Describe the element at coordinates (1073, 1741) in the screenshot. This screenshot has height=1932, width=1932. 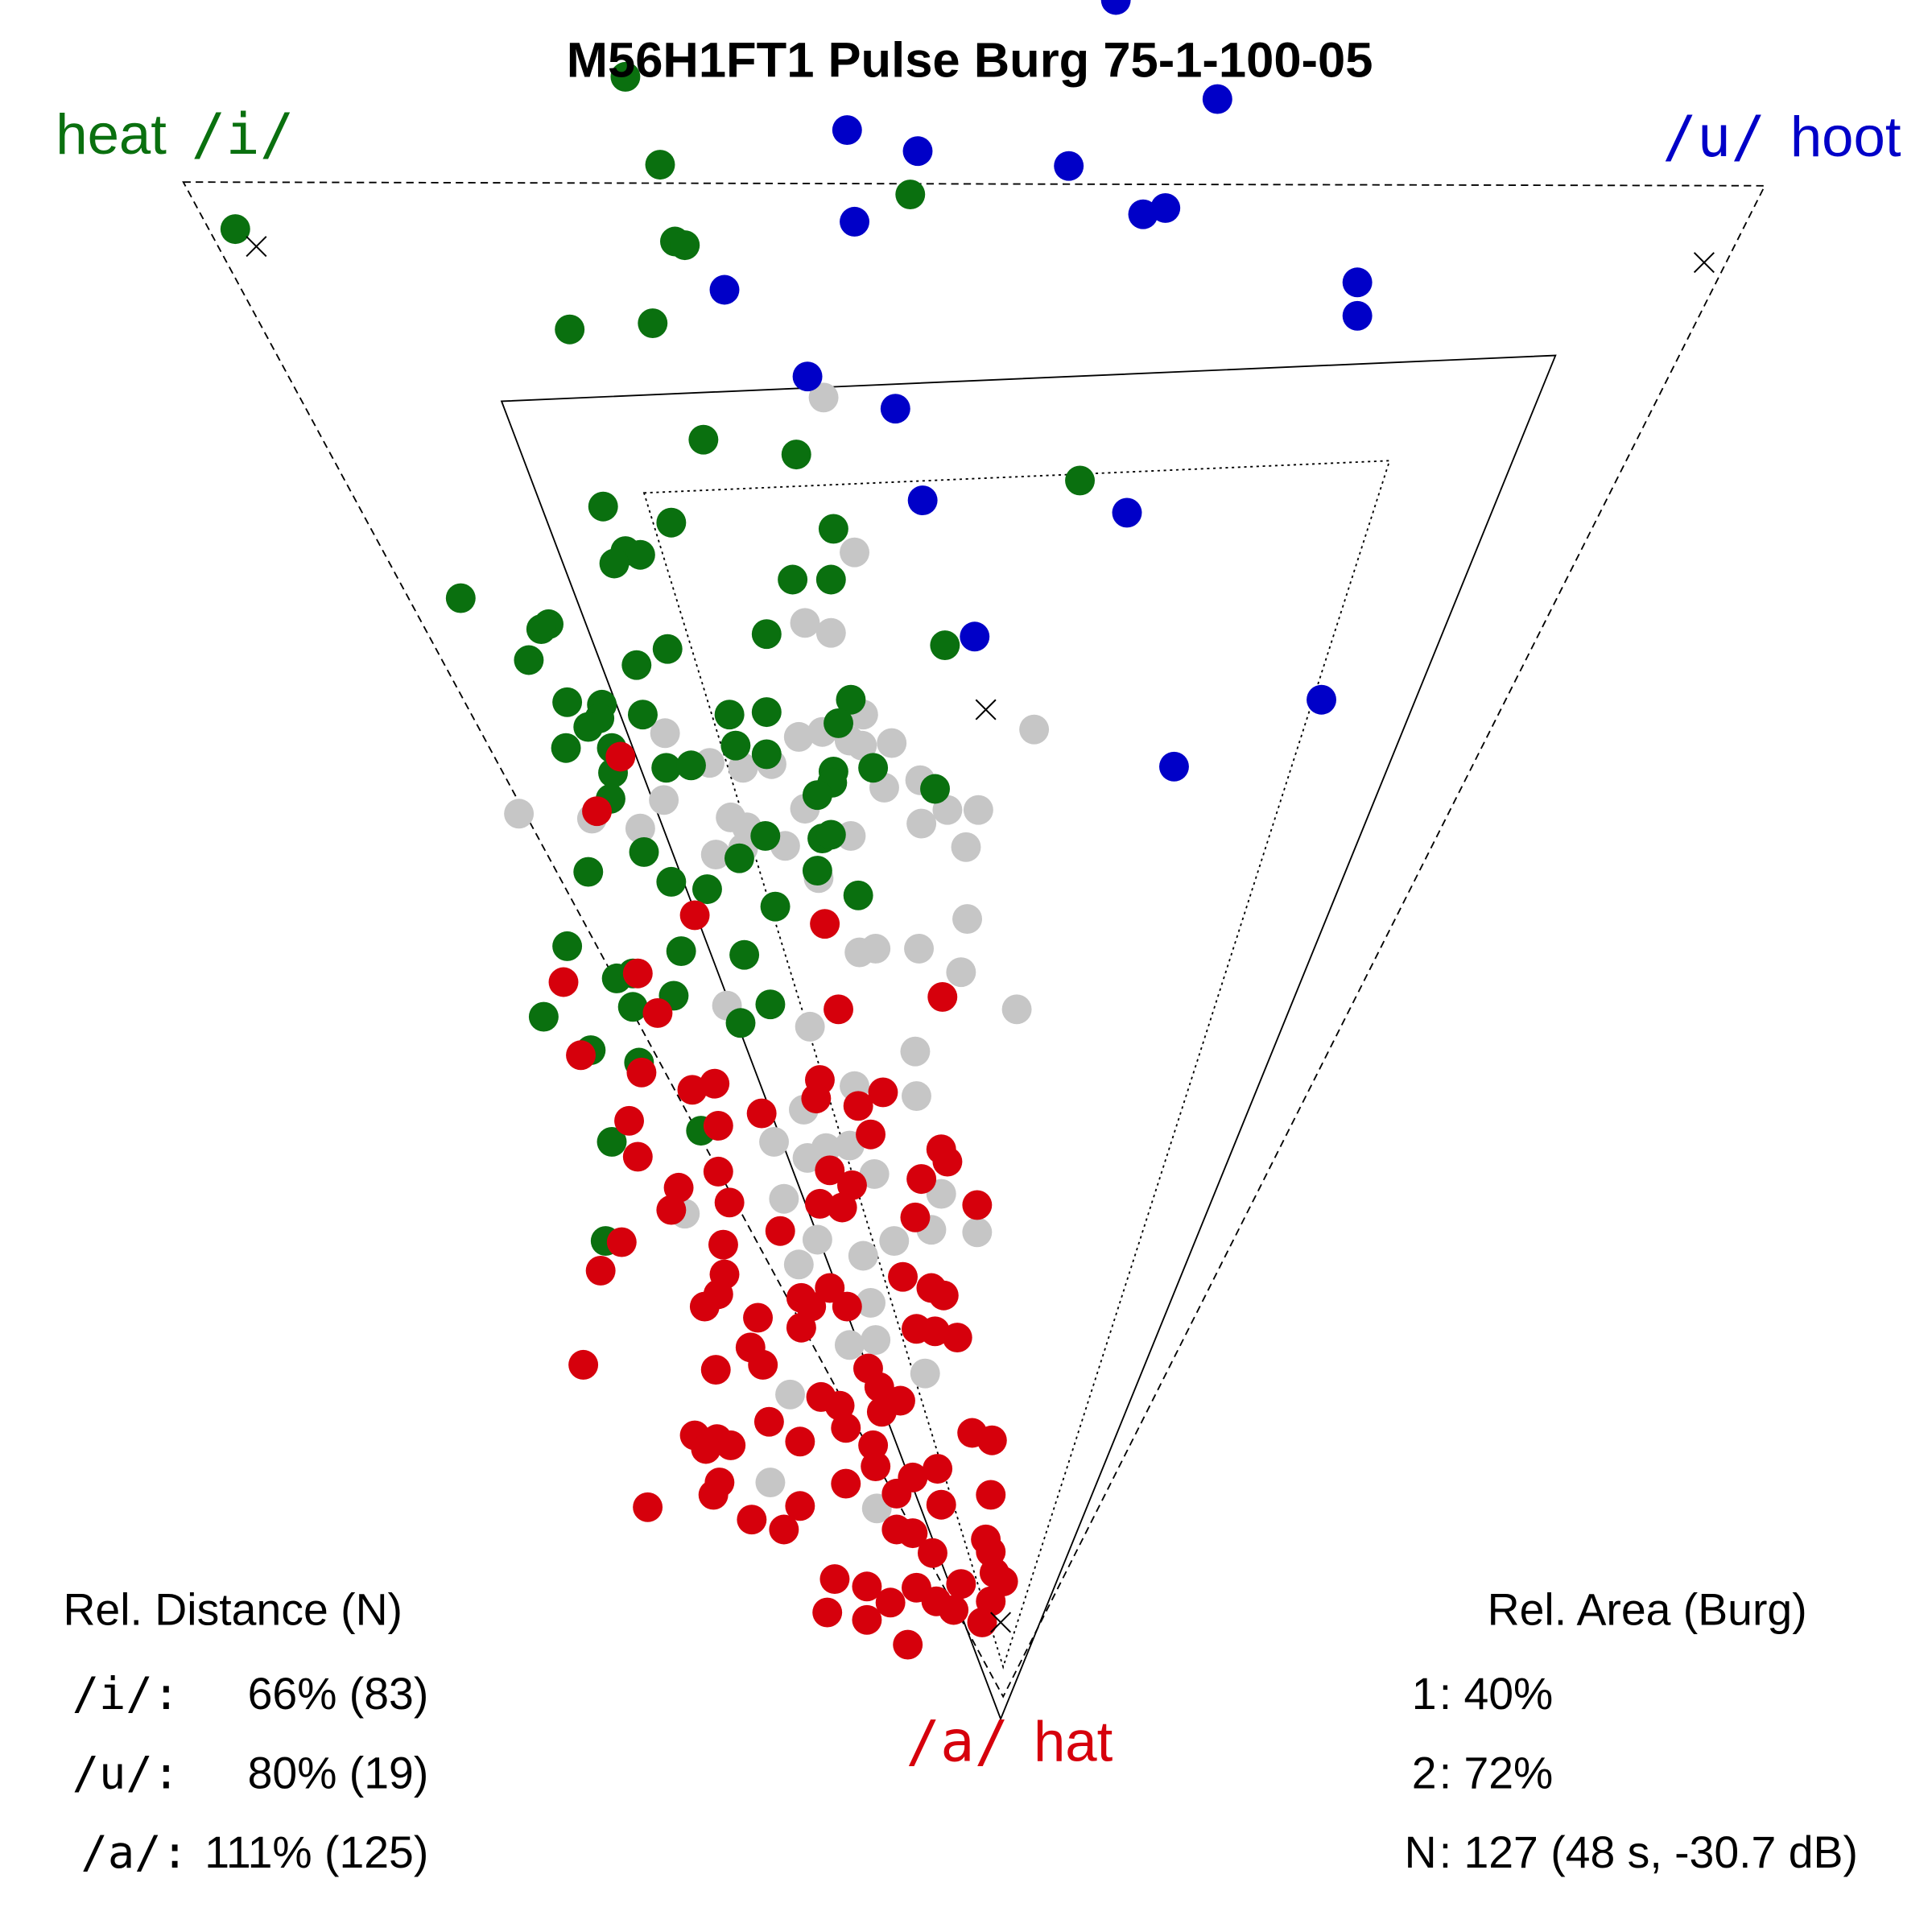
I see `corner-word-a: hat` at that location.